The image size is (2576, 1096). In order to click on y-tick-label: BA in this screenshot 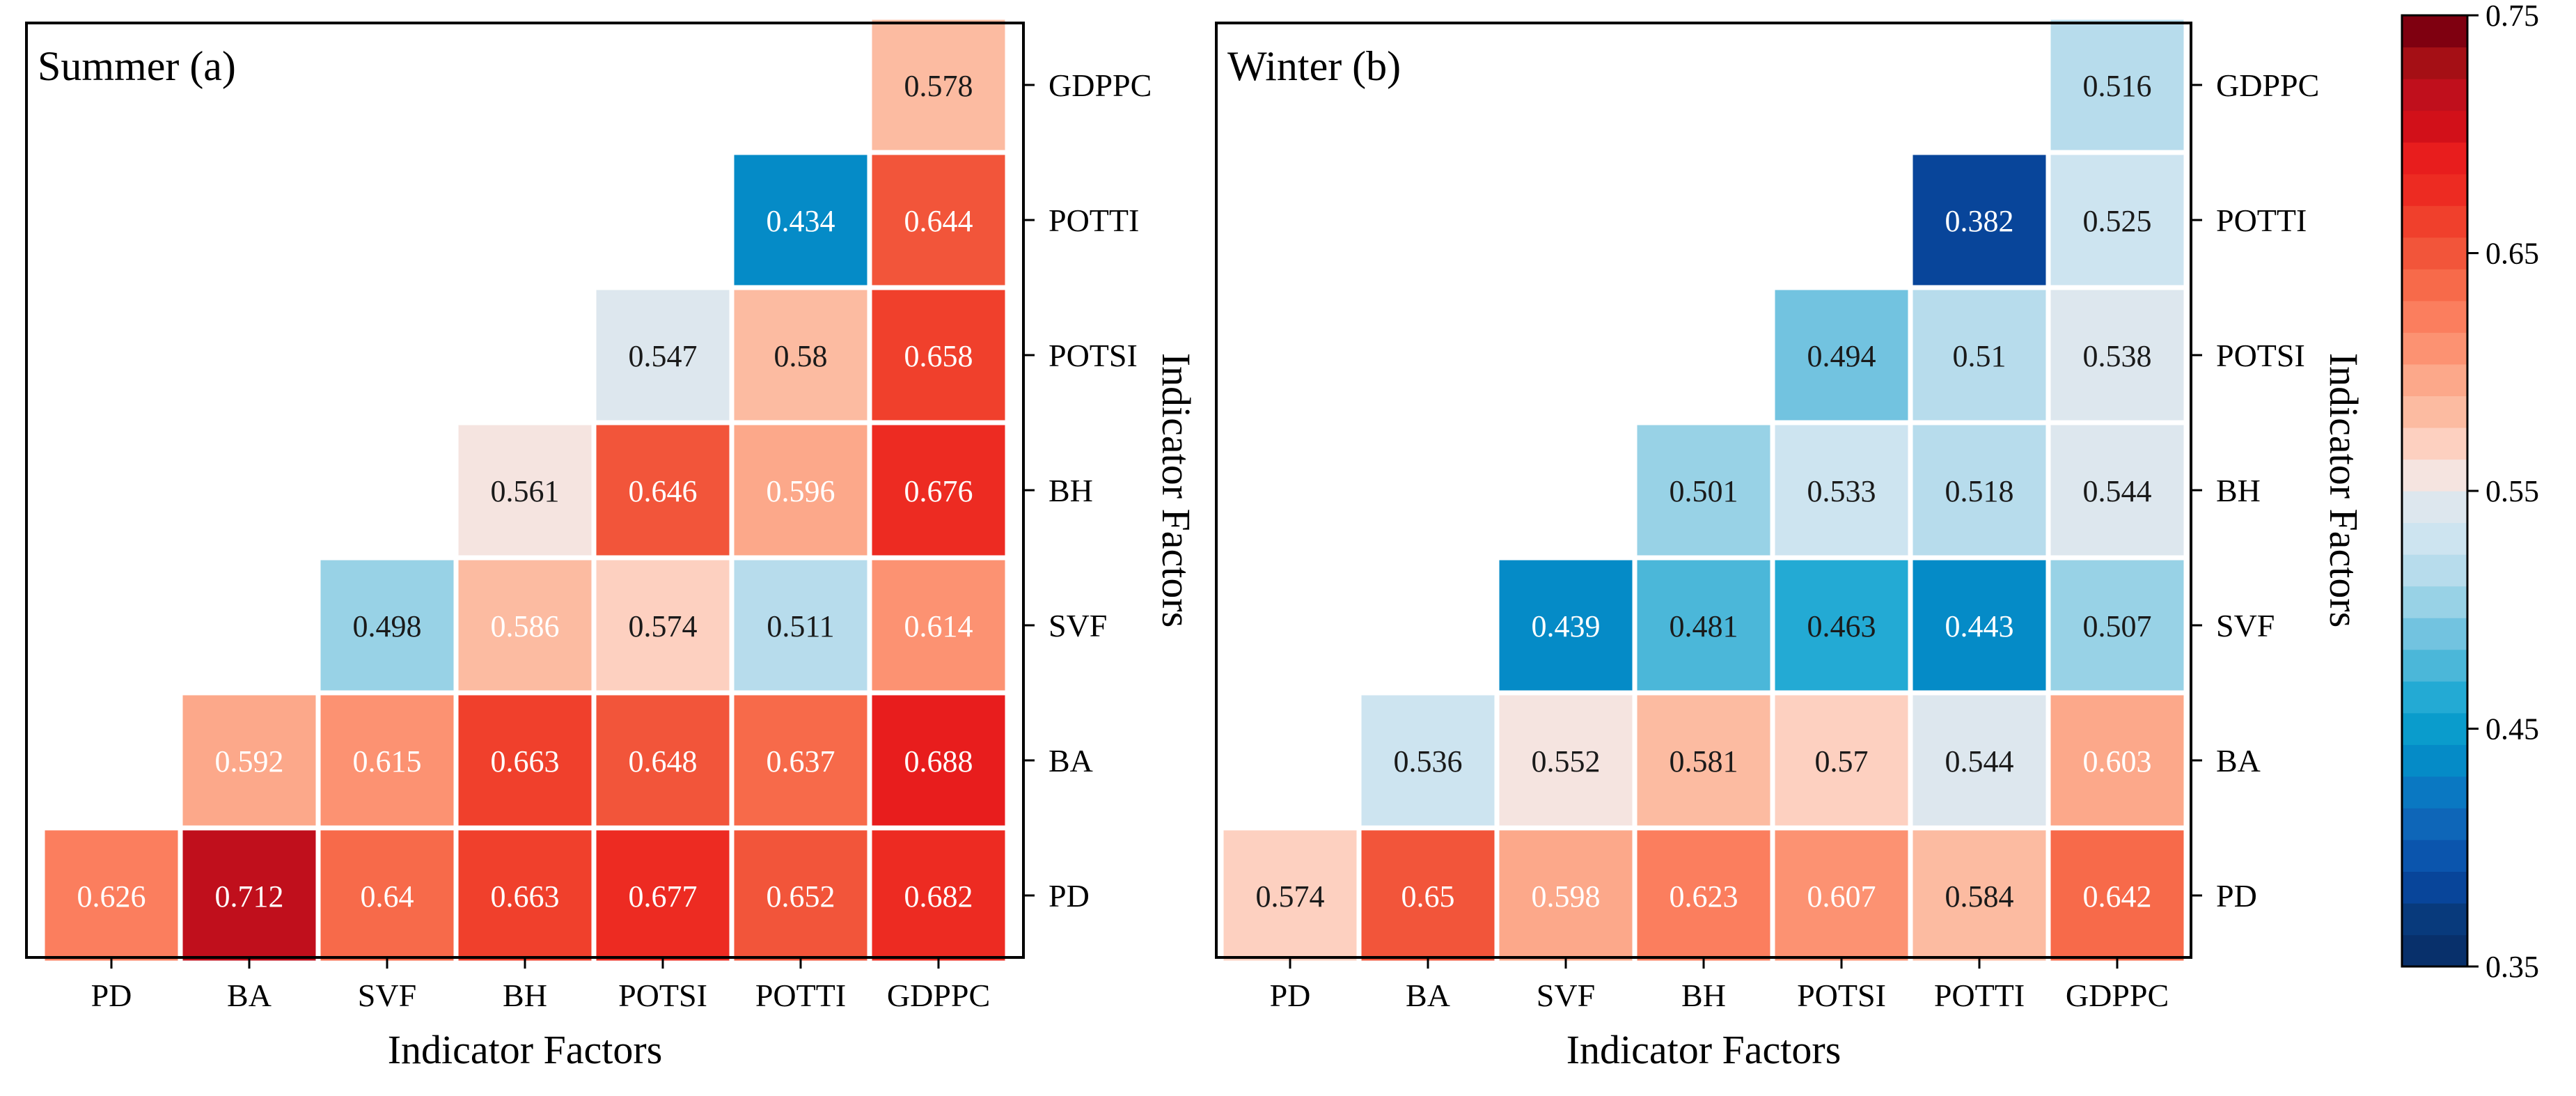, I will do `click(2238, 761)`.